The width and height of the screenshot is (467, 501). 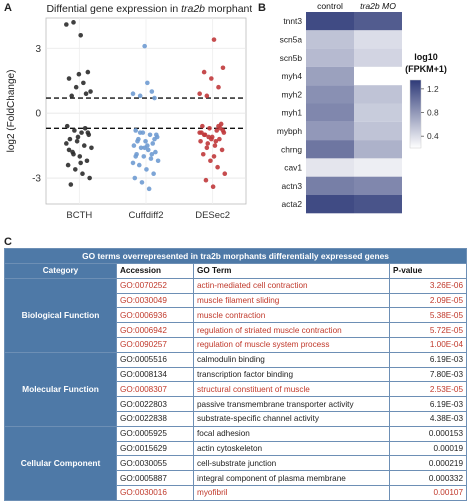 What do you see at coordinates (60, 463) in the screenshot?
I see `category-cell: Cellular Component` at bounding box center [60, 463].